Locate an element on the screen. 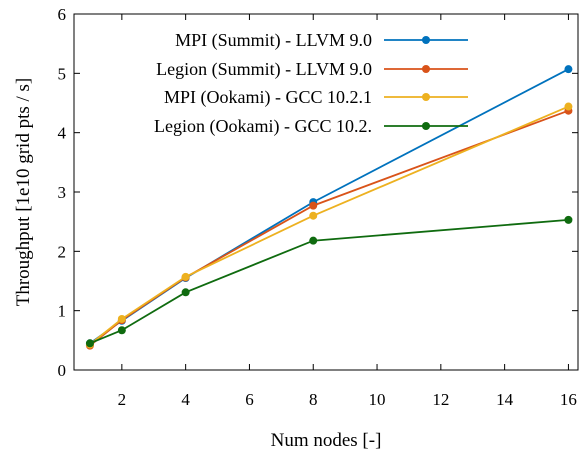  y-tick-label: 4 is located at coordinates (62, 133).